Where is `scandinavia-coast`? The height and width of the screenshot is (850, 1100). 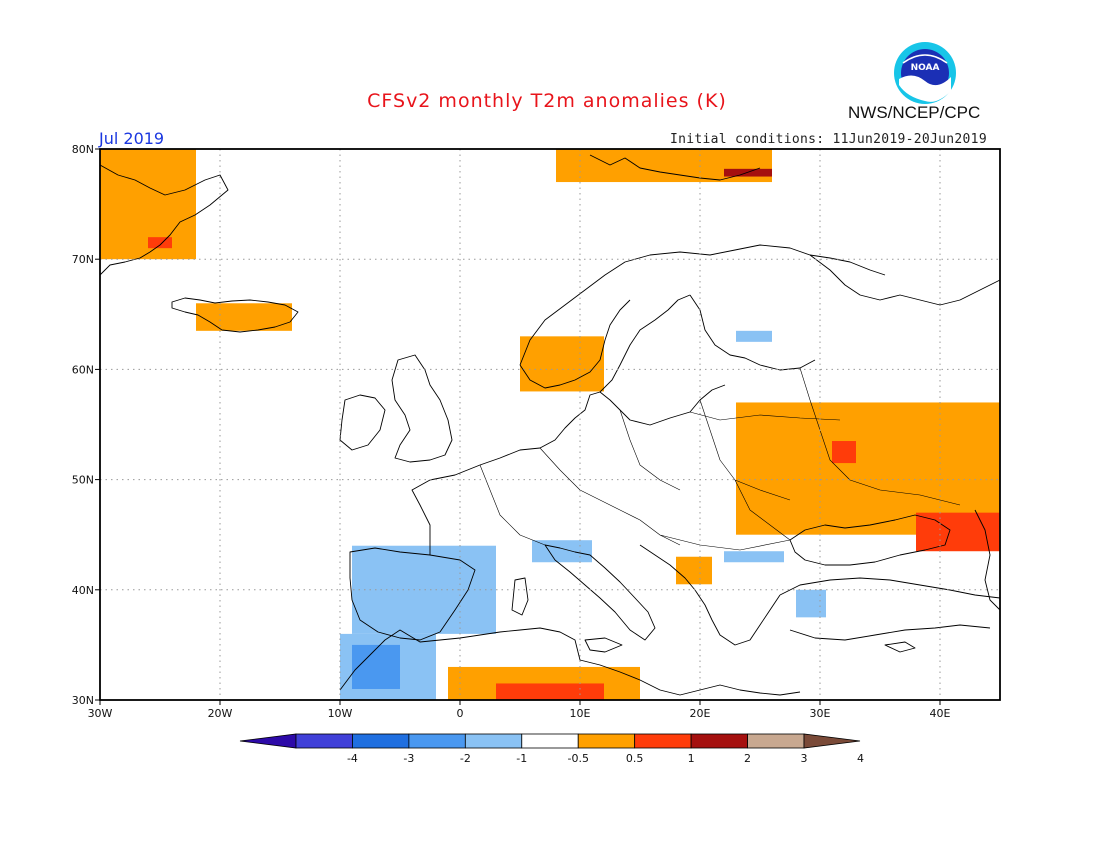
scandinavia-coast is located at coordinates (702, 305).